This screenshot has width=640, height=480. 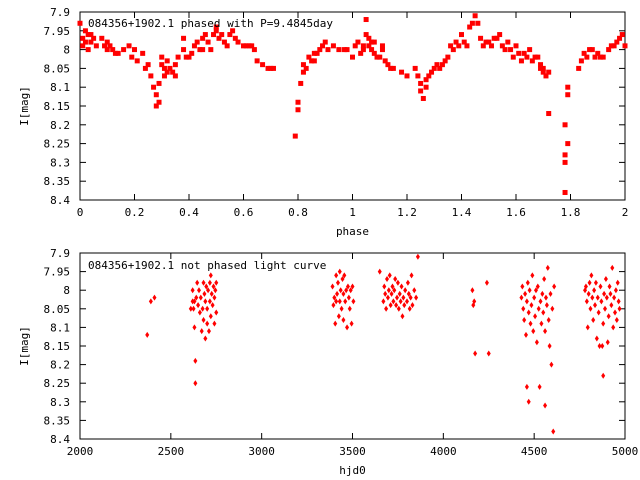 I want to click on chart-title: 084356+1902.1 not phased light curve, so click(x=207, y=265).